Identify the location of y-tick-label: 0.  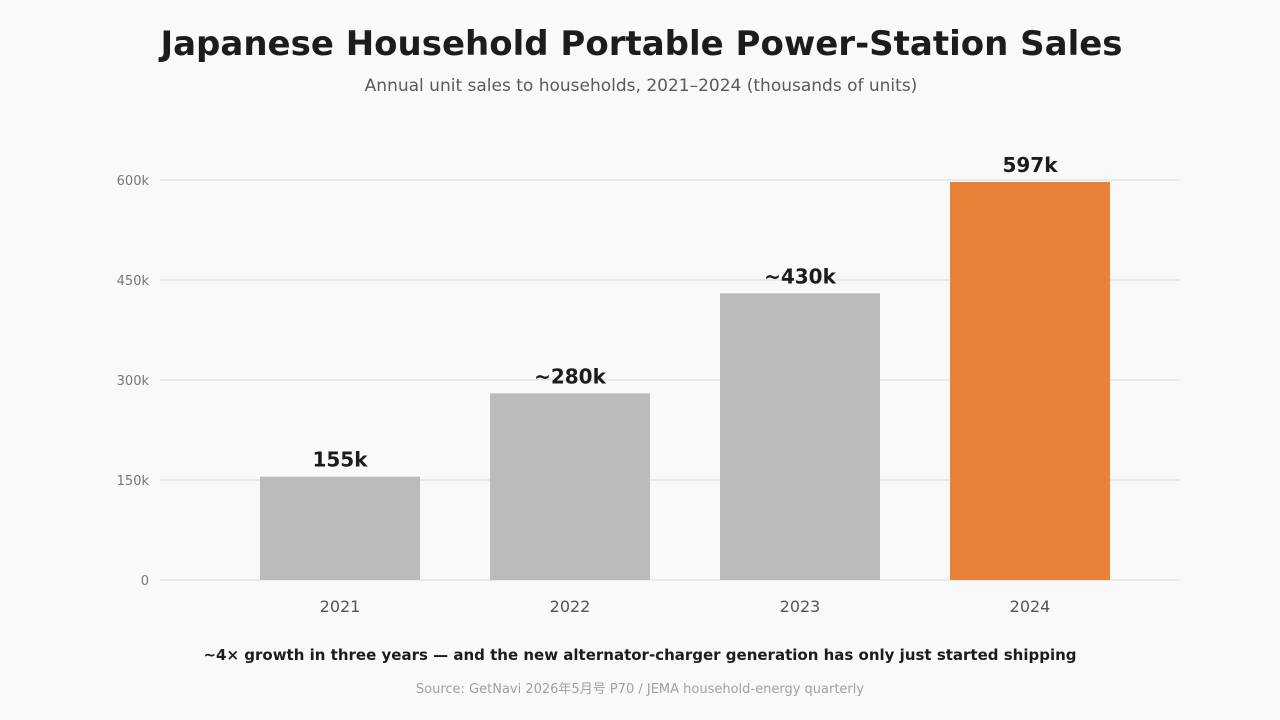
(145, 581).